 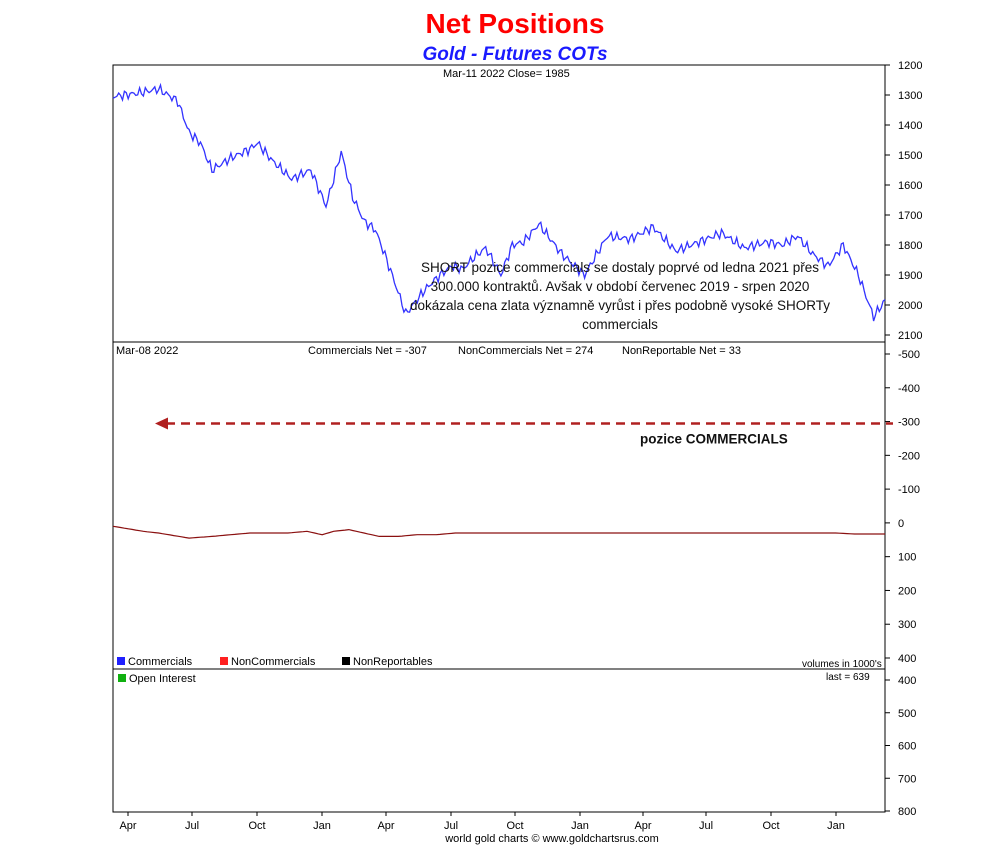 What do you see at coordinates (525, 351) in the screenshot?
I see `noncommercials-net-label: NonCommercials Net = 274` at bounding box center [525, 351].